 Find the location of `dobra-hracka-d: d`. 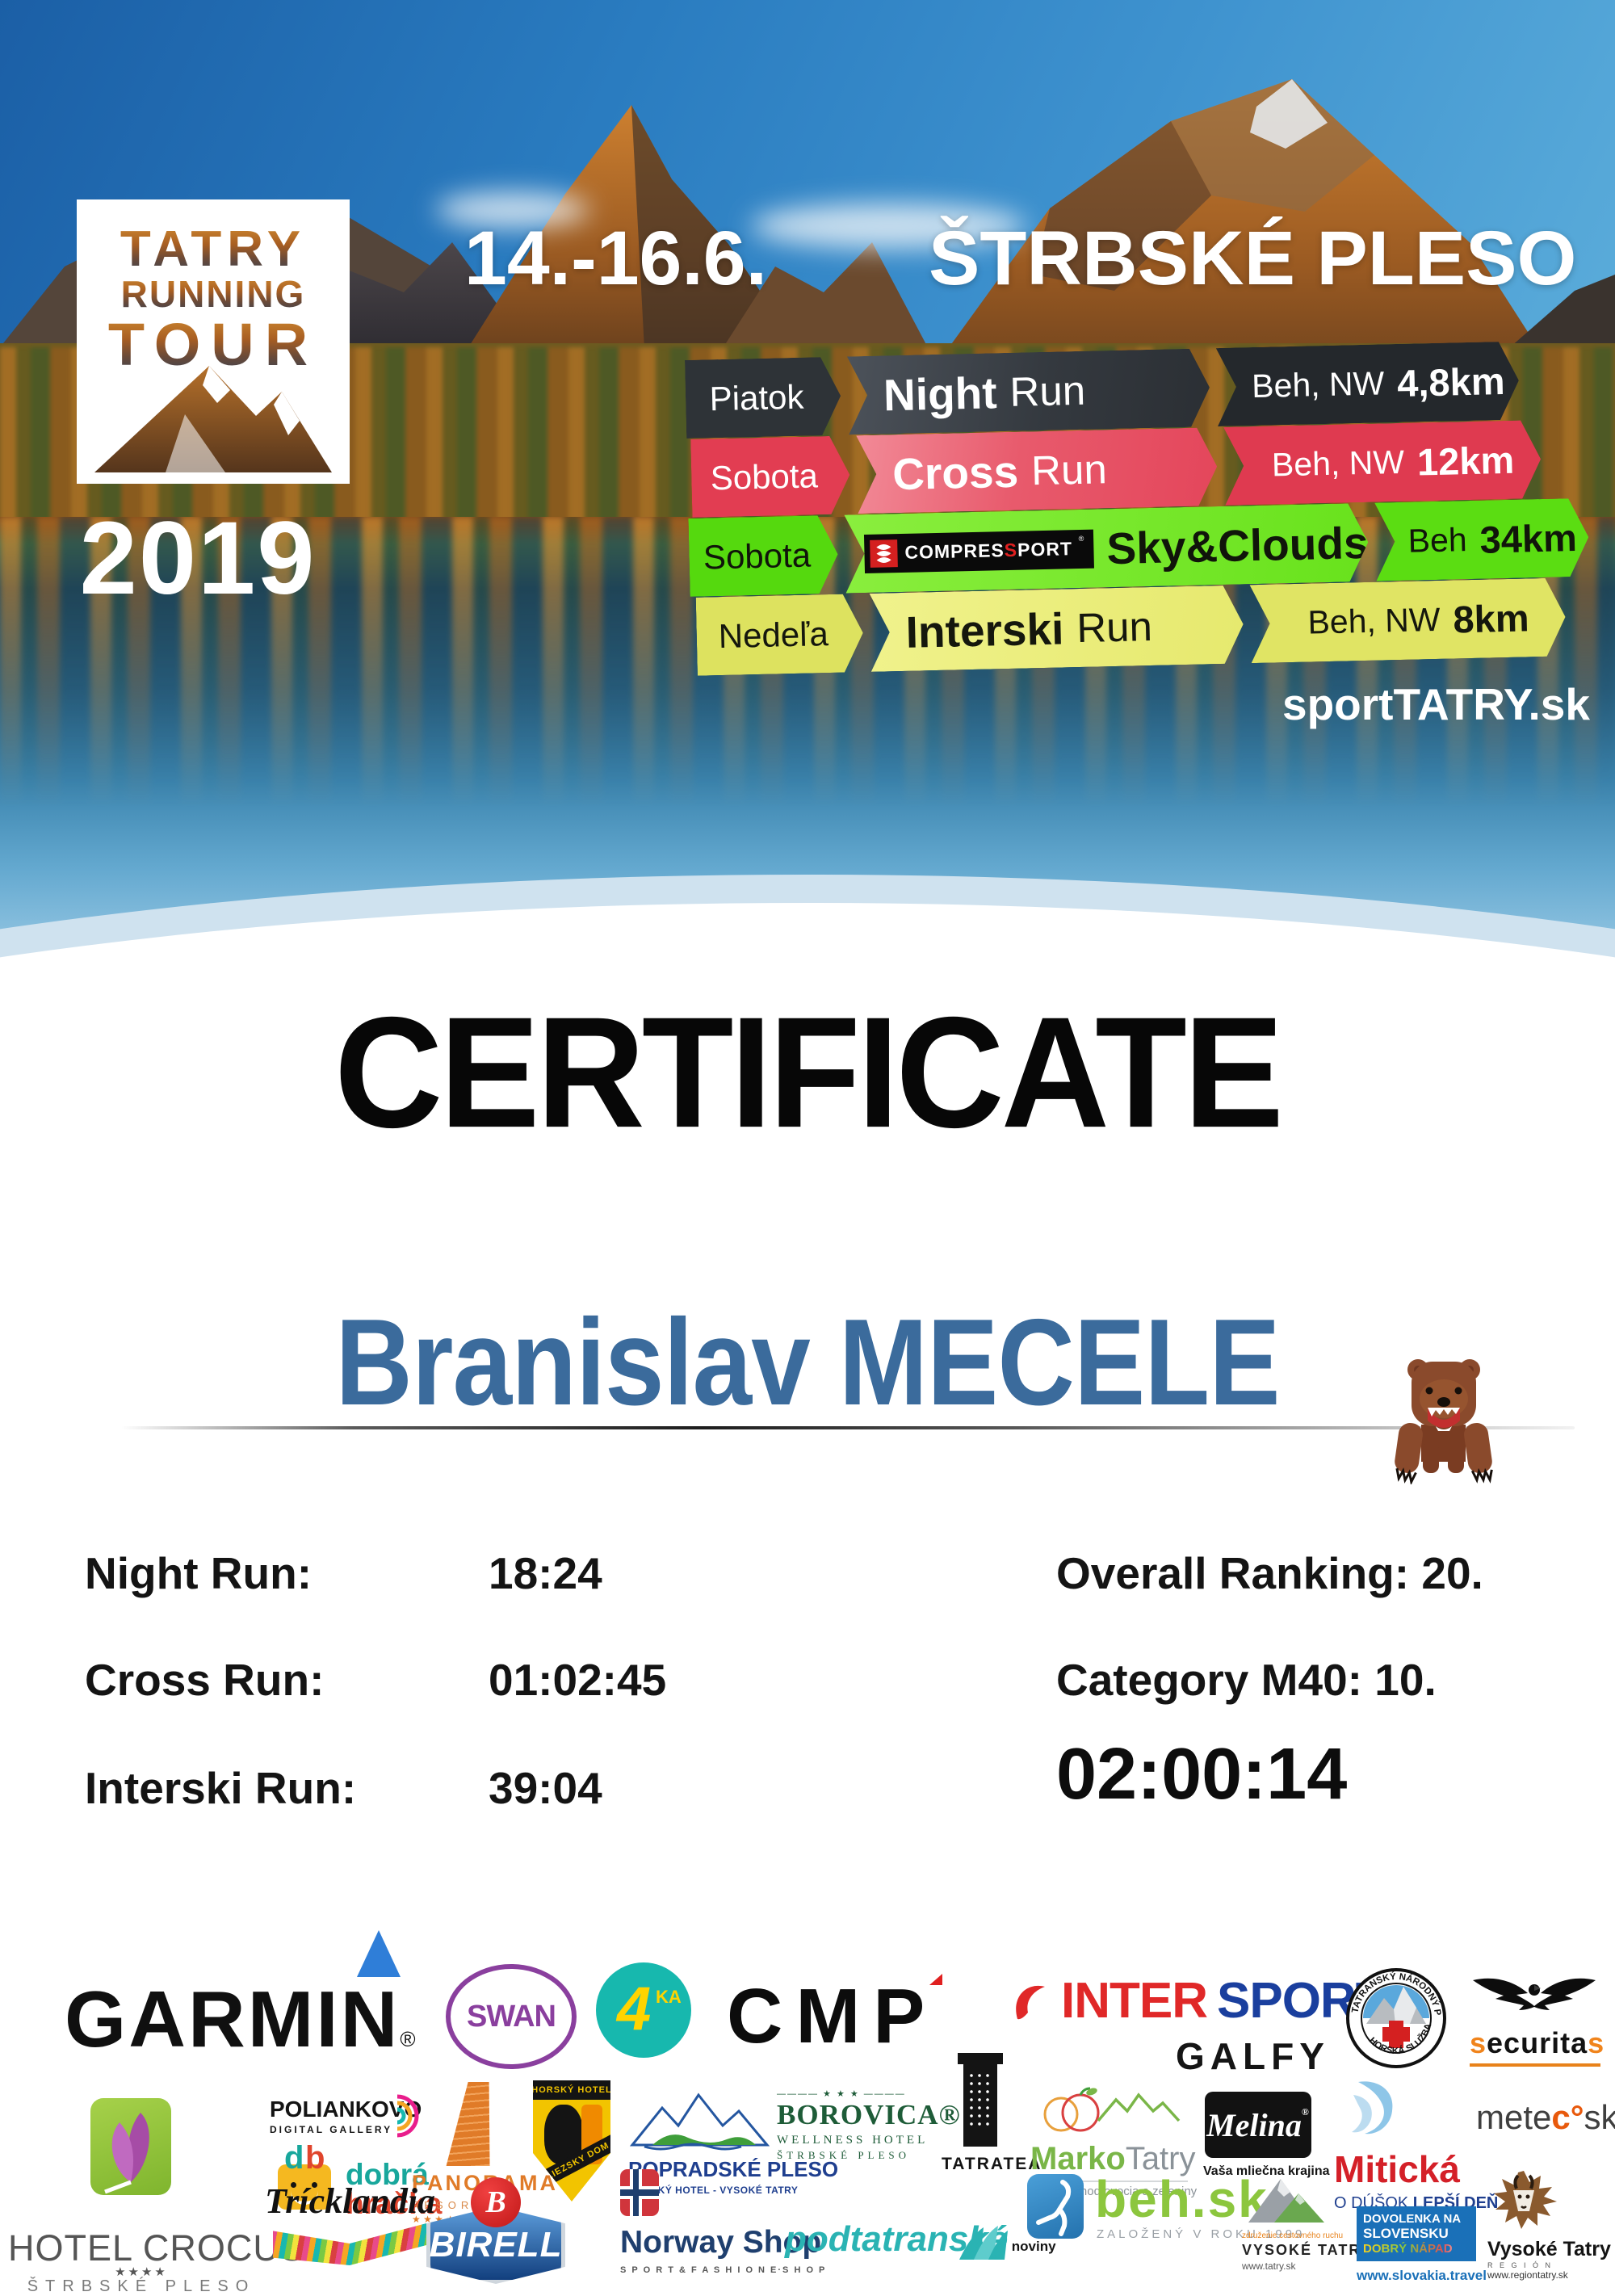

dobra-hracka-d: d is located at coordinates (294, 2158).